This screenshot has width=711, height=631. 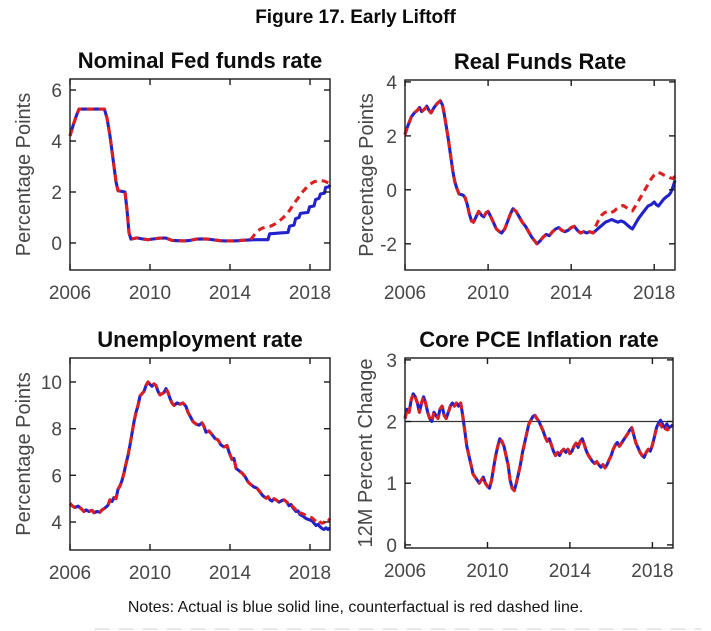 What do you see at coordinates (56, 430) in the screenshot?
I see `y-tick-label: 8` at bounding box center [56, 430].